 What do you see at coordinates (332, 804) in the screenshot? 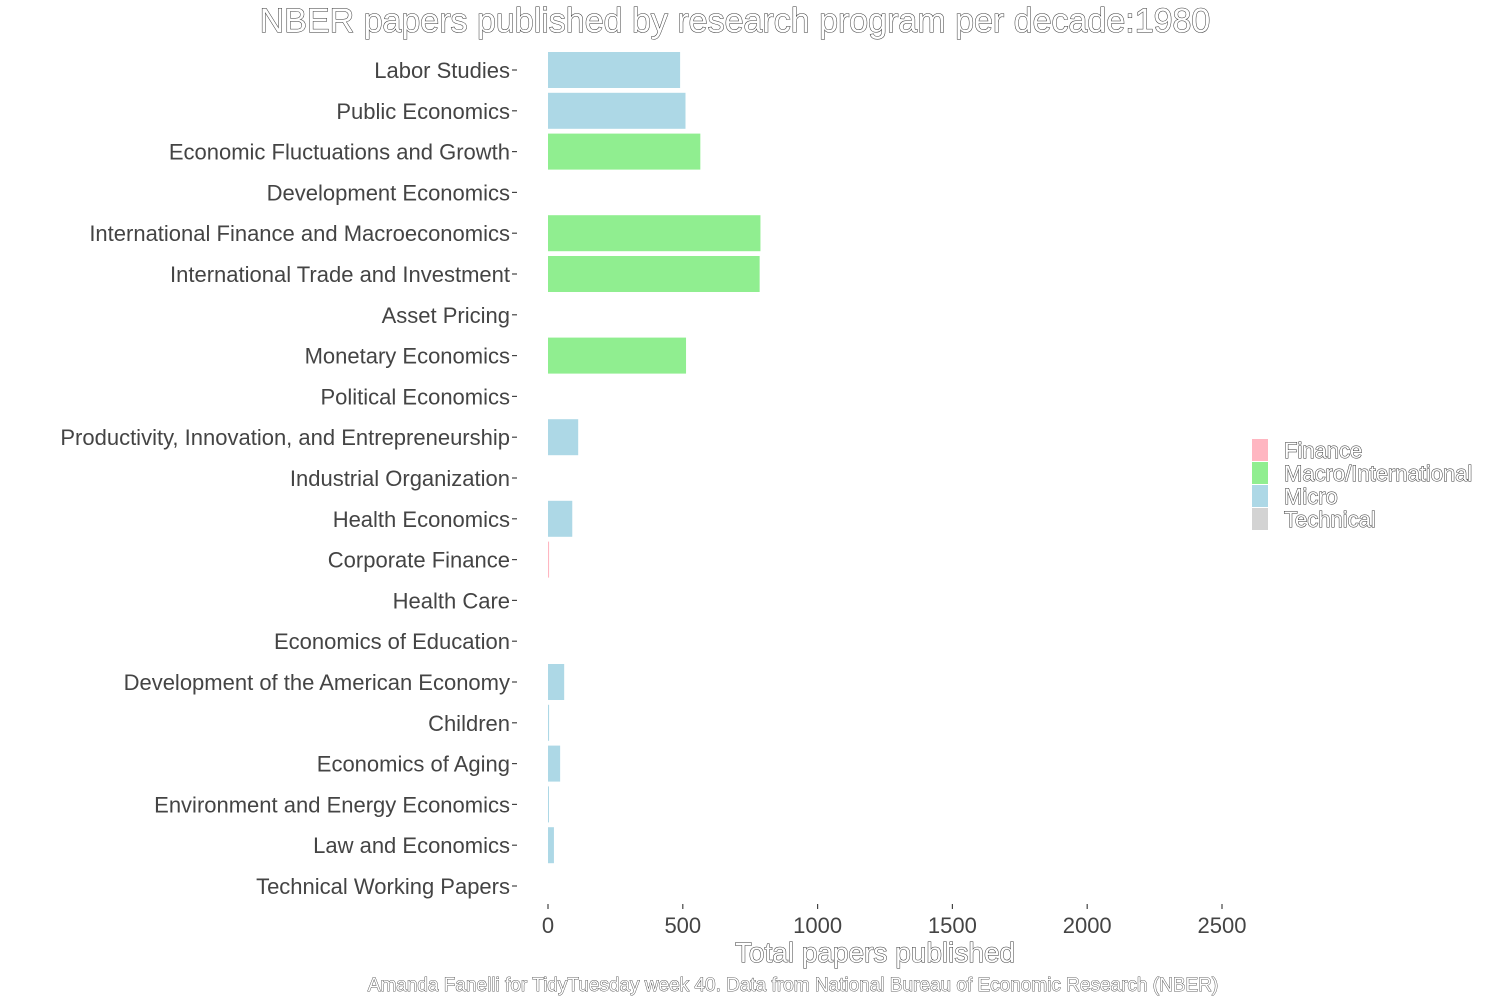
I see `y-tick-label: Environment and Energy Economics` at bounding box center [332, 804].